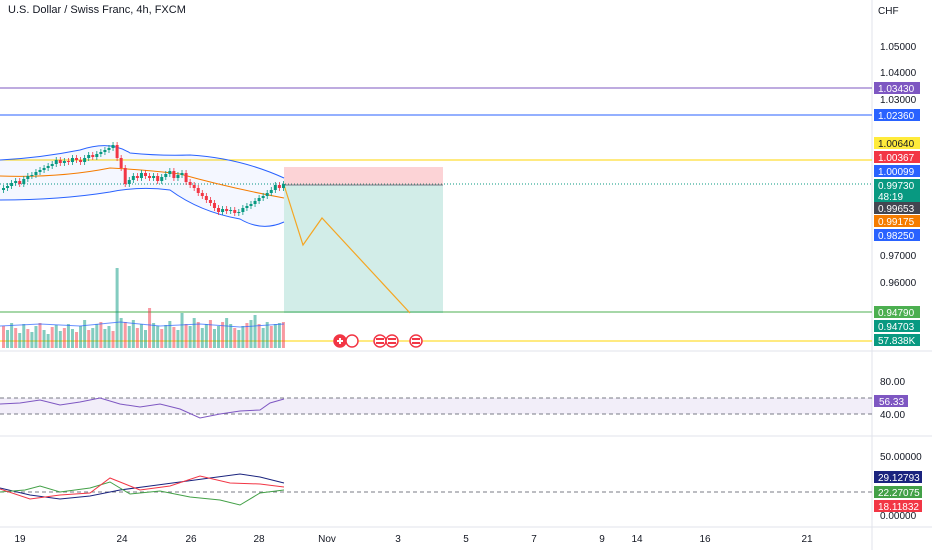 This screenshot has width=932, height=555. I want to click on rsi-label-bg, so click(891, 401).